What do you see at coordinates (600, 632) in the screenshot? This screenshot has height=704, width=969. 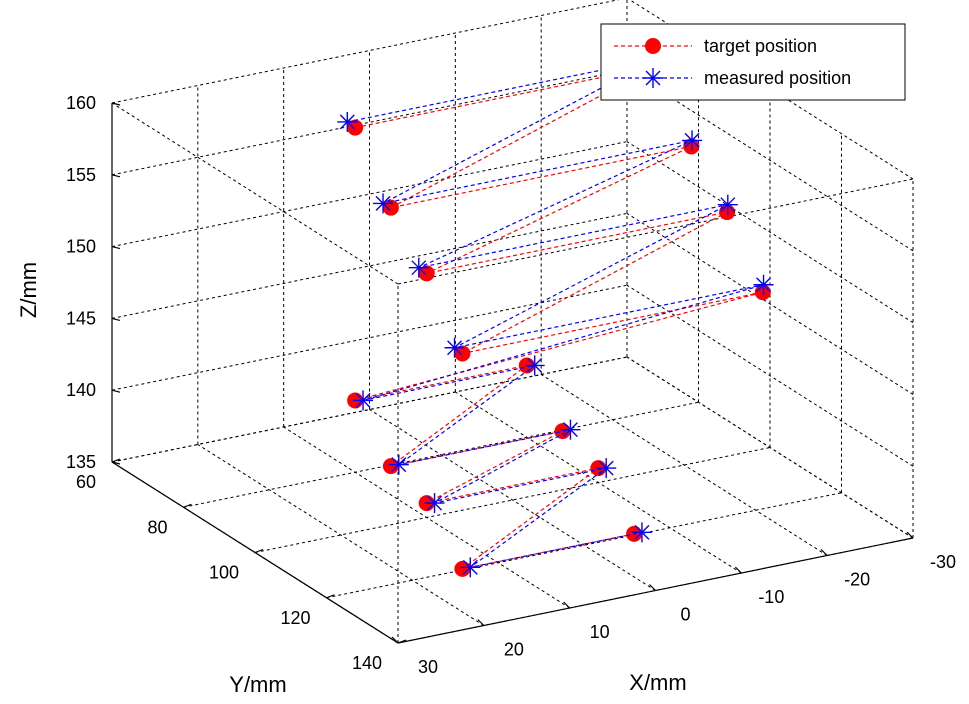 I see `x-tick-label: 10` at bounding box center [600, 632].